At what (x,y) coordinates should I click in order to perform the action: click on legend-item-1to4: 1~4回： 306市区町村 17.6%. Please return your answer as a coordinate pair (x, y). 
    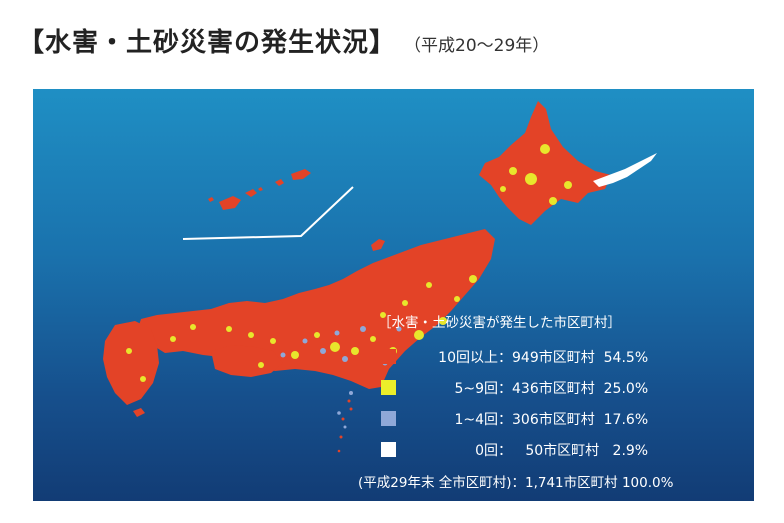
    Looking at the image, I should click on (525, 418).